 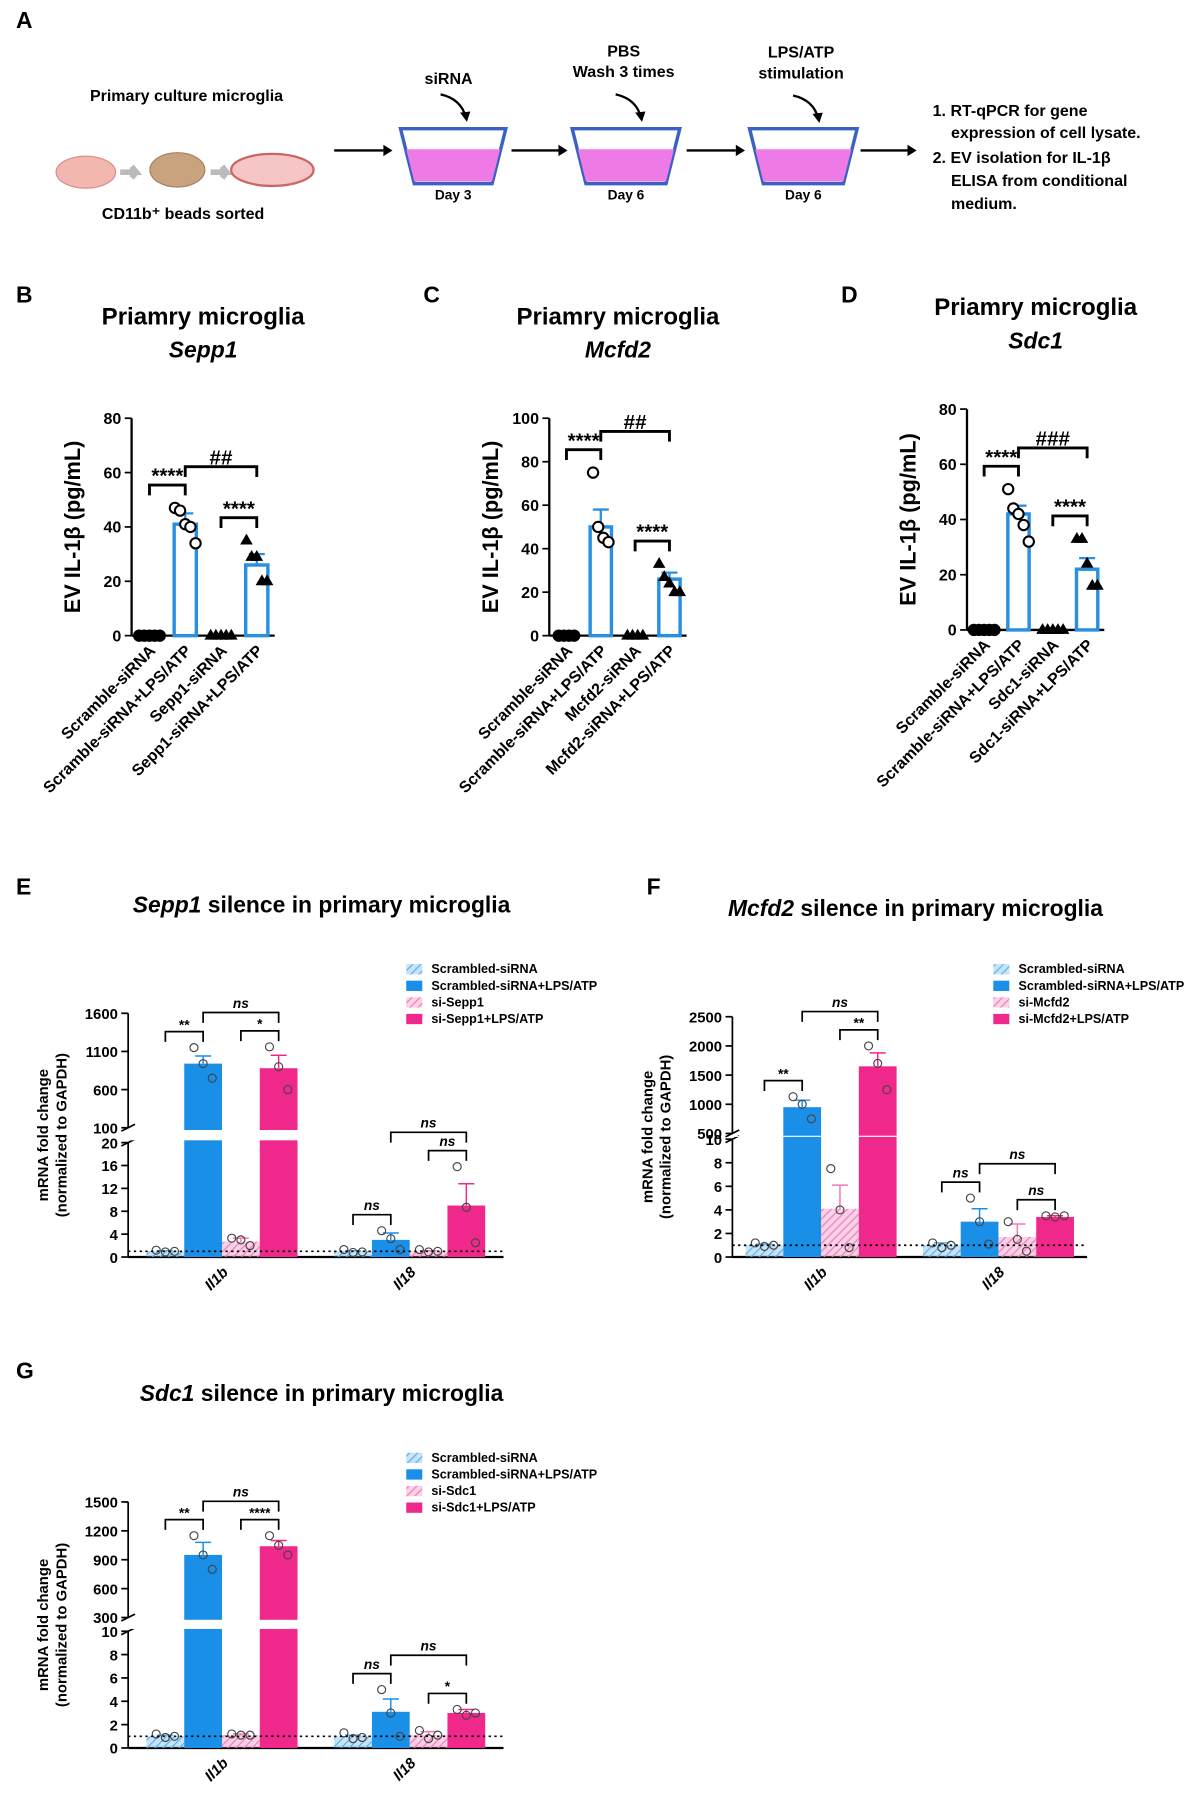 What do you see at coordinates (114, 1656) in the screenshot?
I see `y-tick-label: 8` at bounding box center [114, 1656].